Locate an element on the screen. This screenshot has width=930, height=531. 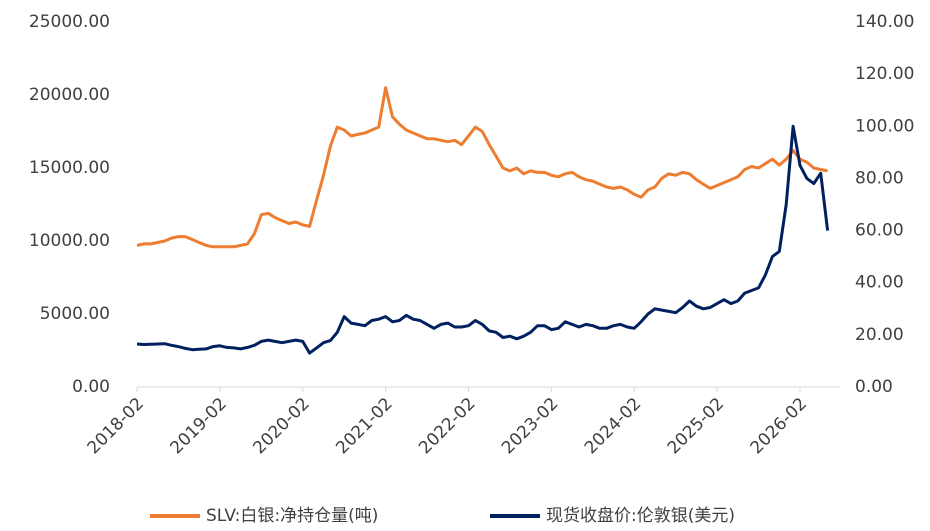
x-tick-label: 2019-02 is located at coordinates (199, 426).